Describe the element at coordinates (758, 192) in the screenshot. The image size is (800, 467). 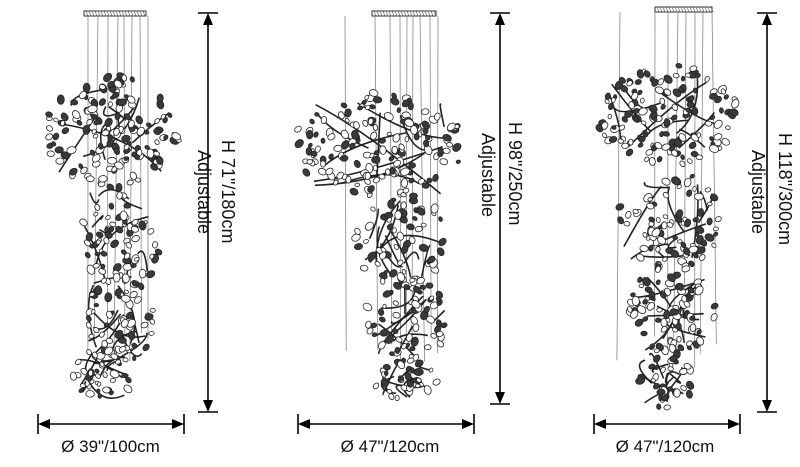
I see `adjustable-label-3: Adjustable` at that location.